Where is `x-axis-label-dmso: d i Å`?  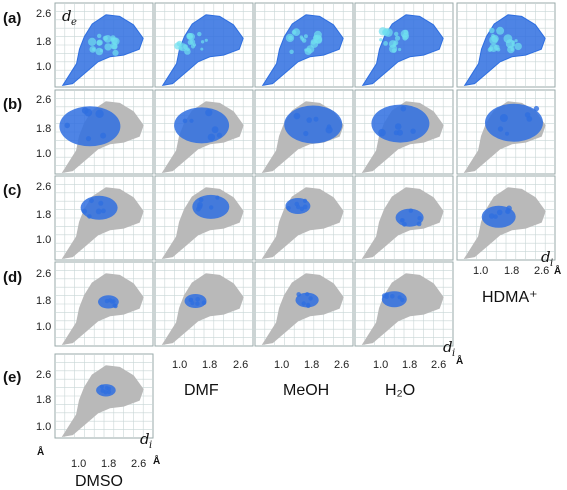 x-axis-label-dmso: d i Å is located at coordinates (150, 448).